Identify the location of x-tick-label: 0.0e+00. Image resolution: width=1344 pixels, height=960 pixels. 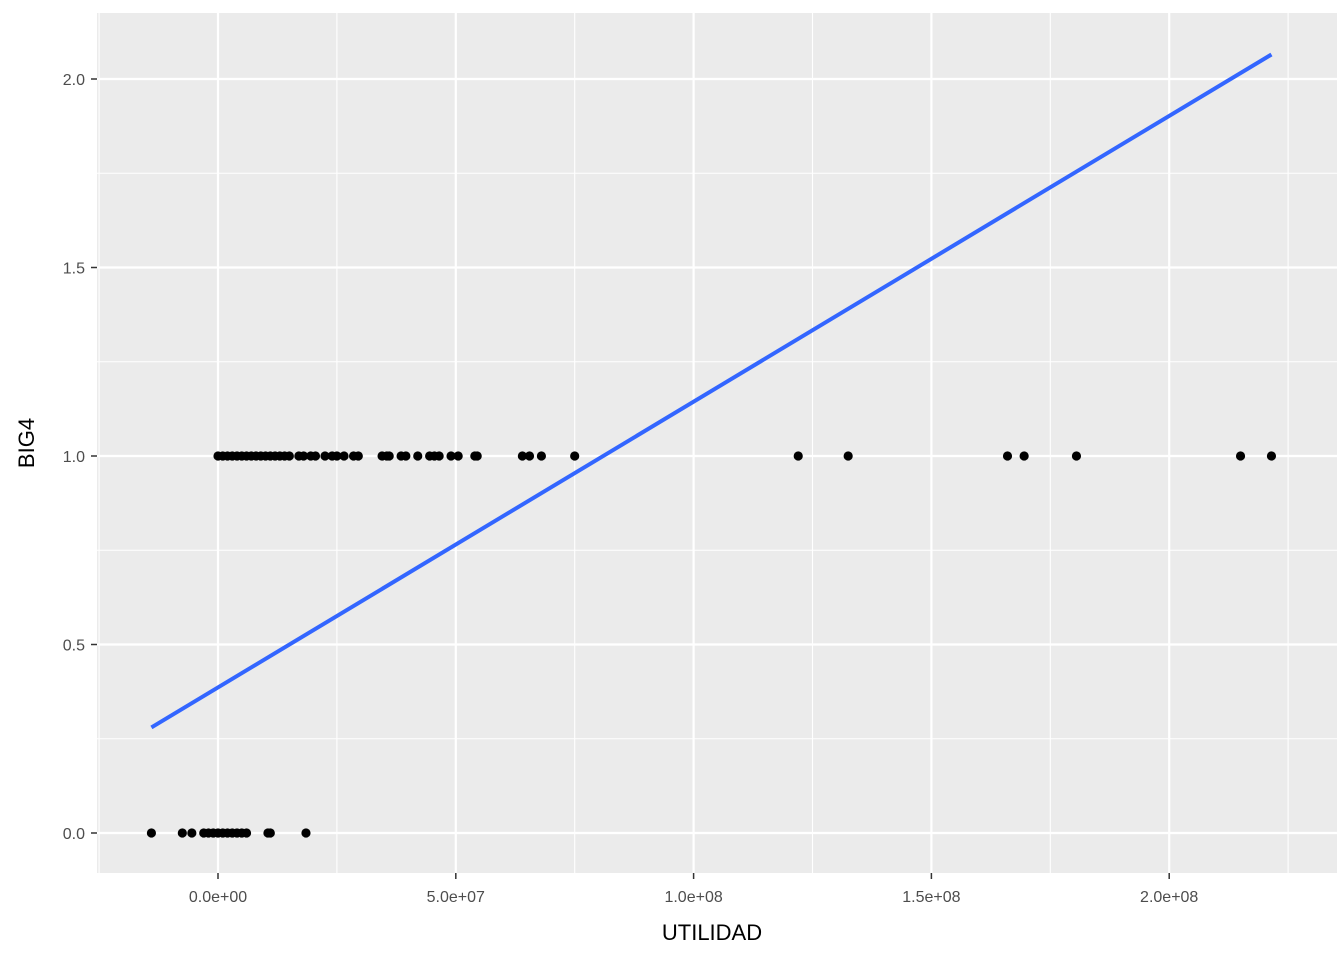
(218, 897).